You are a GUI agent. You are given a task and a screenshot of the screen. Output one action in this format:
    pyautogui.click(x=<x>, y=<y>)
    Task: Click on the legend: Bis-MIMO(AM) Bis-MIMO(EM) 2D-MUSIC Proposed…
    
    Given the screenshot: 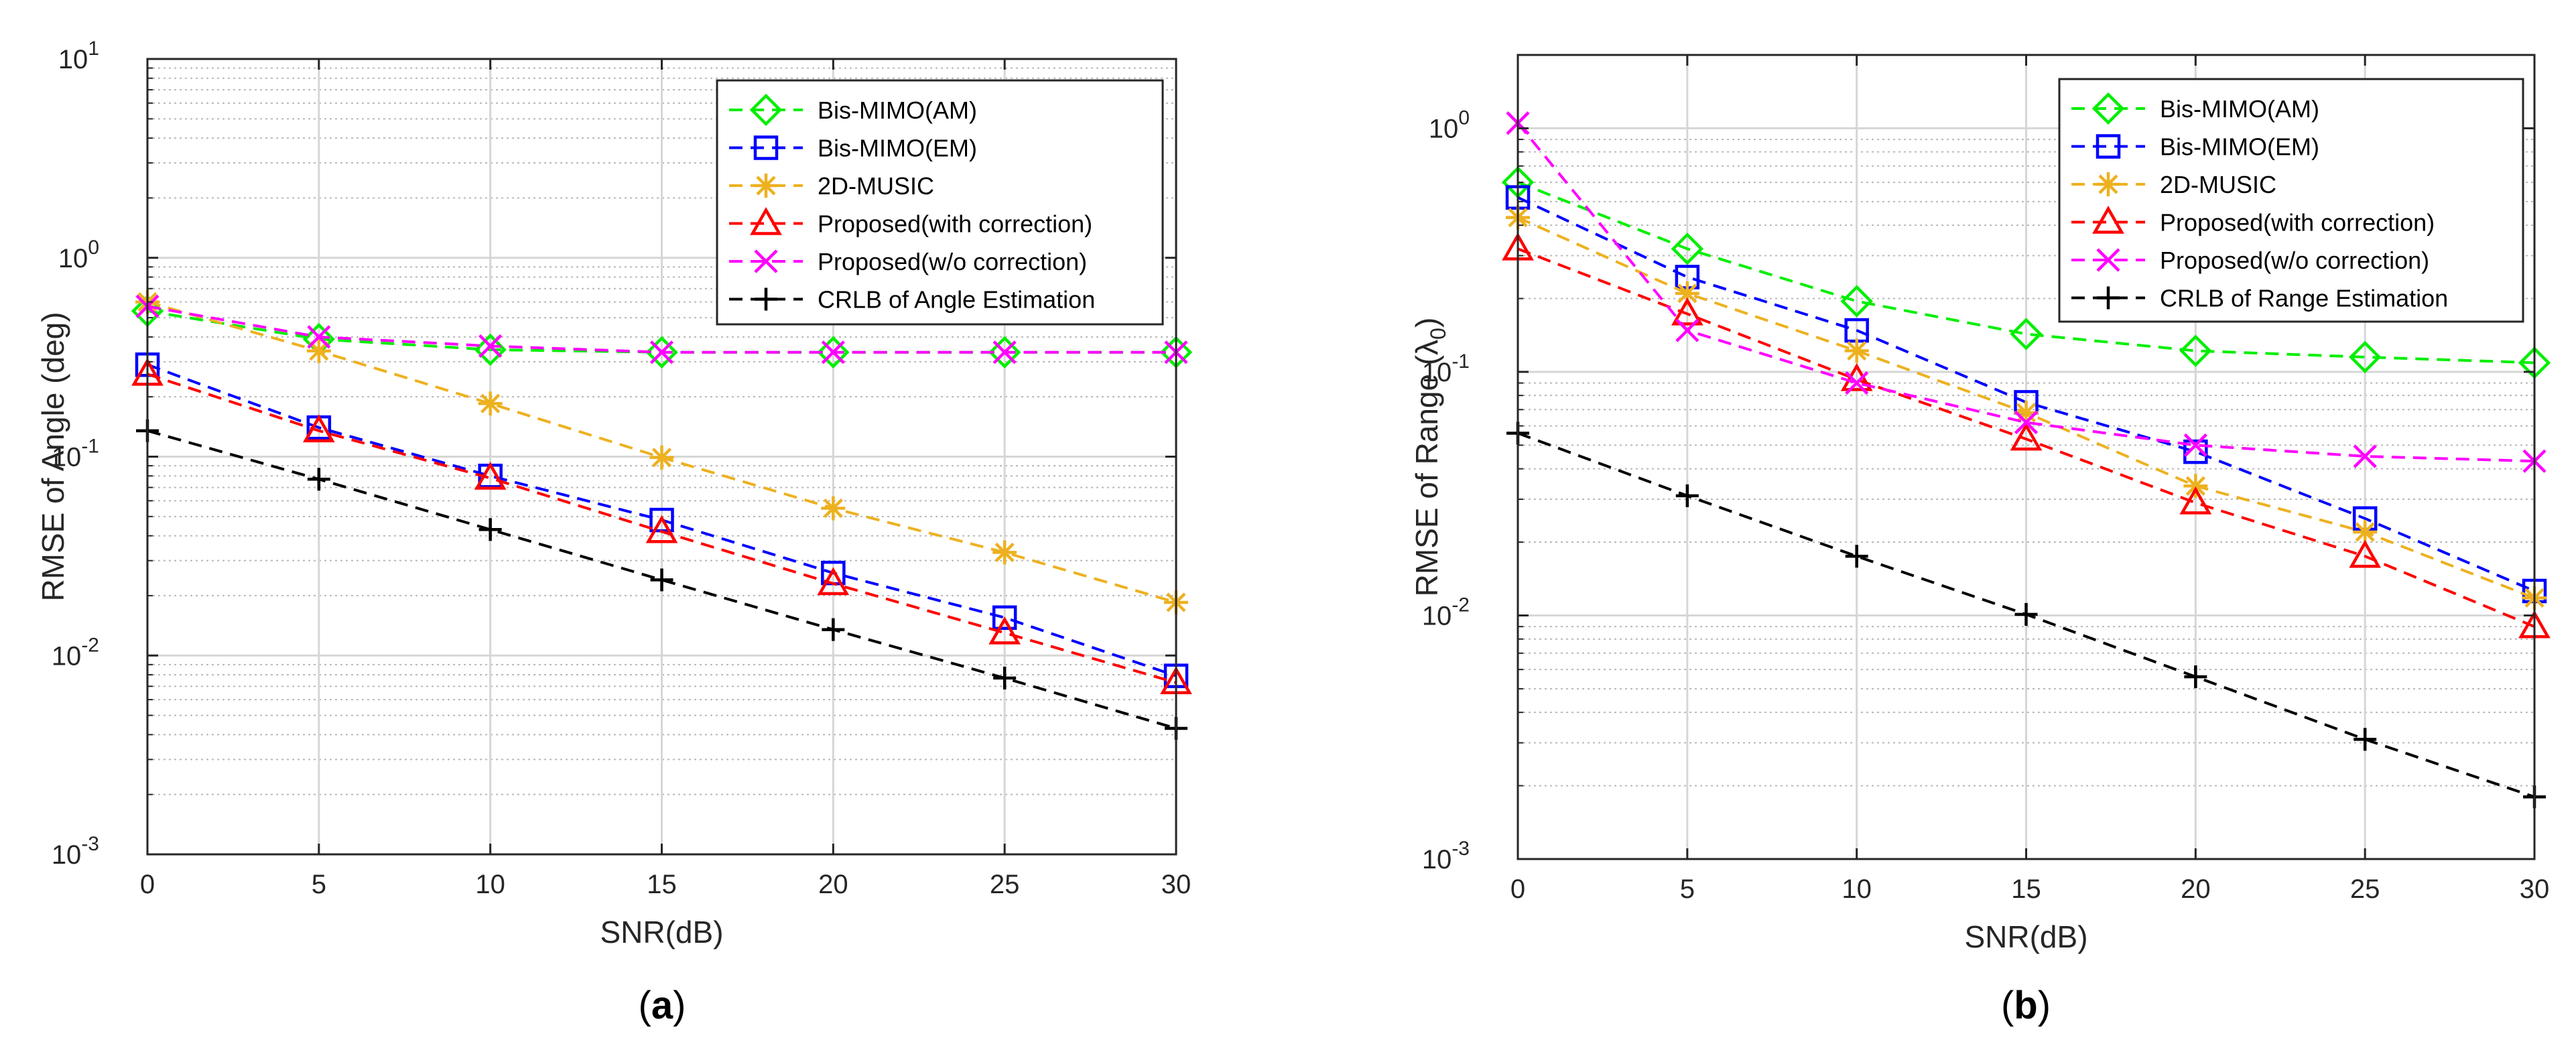 What is the action you would take?
    pyautogui.click(x=2291, y=200)
    